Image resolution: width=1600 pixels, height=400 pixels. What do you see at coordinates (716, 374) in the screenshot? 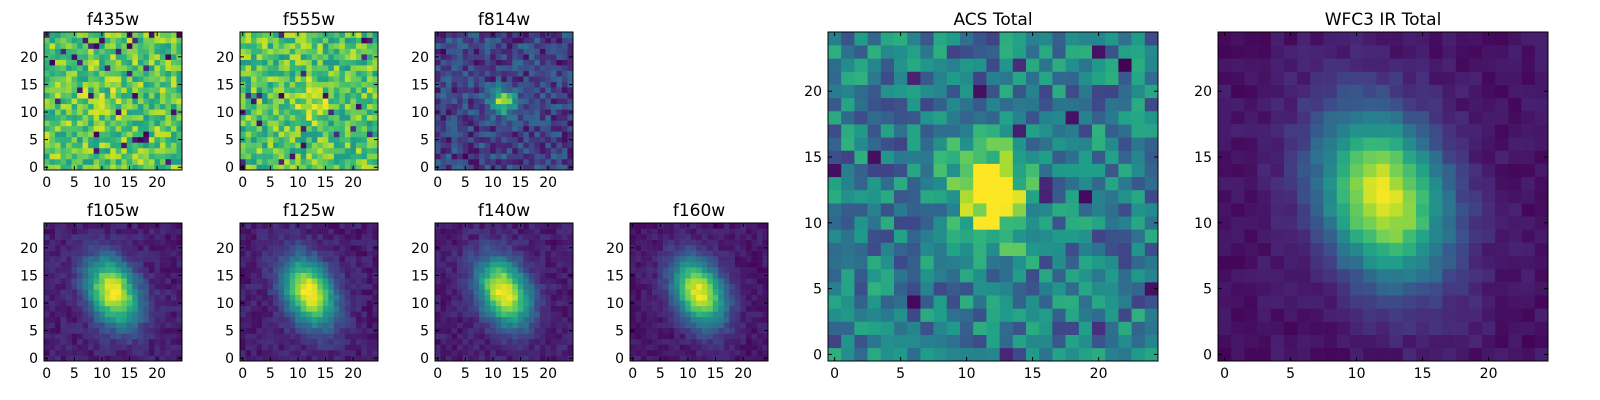
I see `x-tick-label: 15` at bounding box center [716, 374].